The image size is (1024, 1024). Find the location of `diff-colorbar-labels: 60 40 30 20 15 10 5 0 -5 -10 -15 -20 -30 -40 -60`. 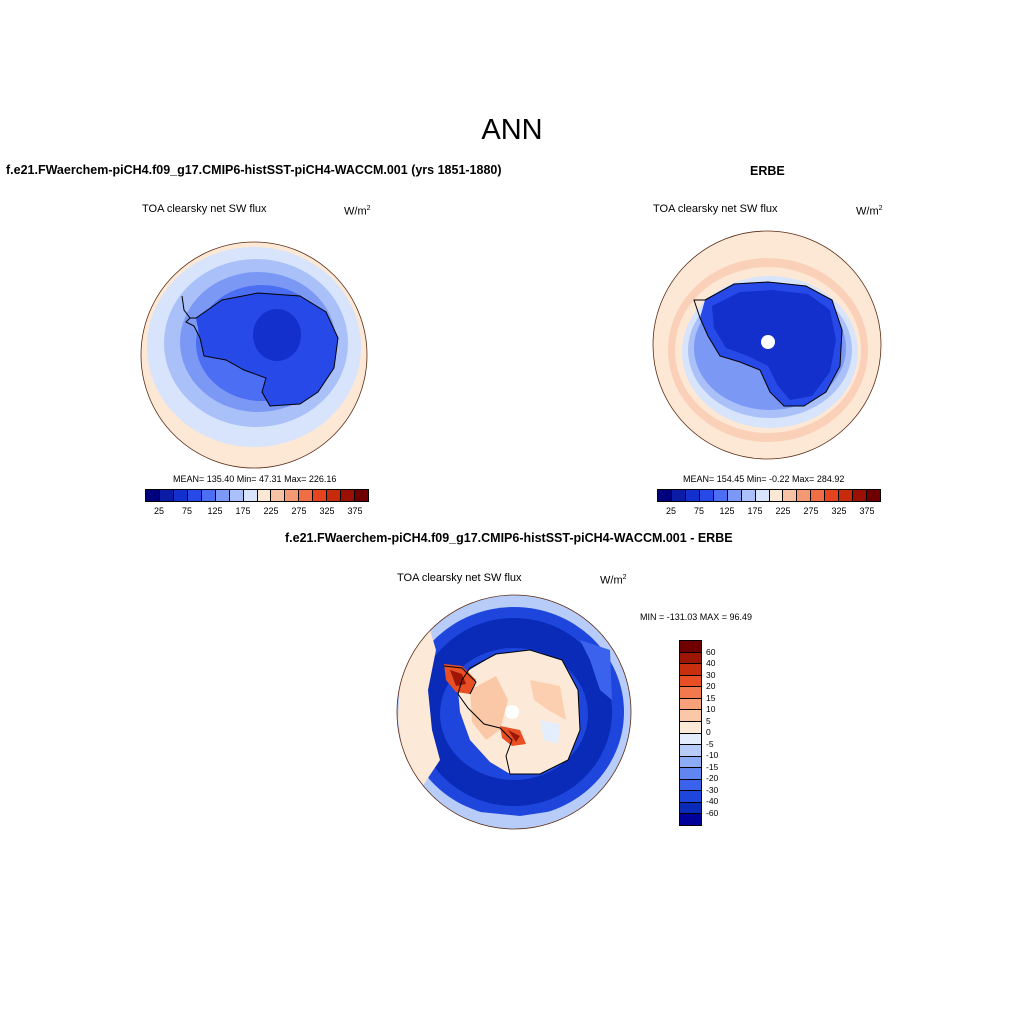

diff-colorbar-labels: 60 40 30 20 15 10 5 0 -5 -10 -15 -20 -30 -40 -60 is located at coordinates (721, 732).